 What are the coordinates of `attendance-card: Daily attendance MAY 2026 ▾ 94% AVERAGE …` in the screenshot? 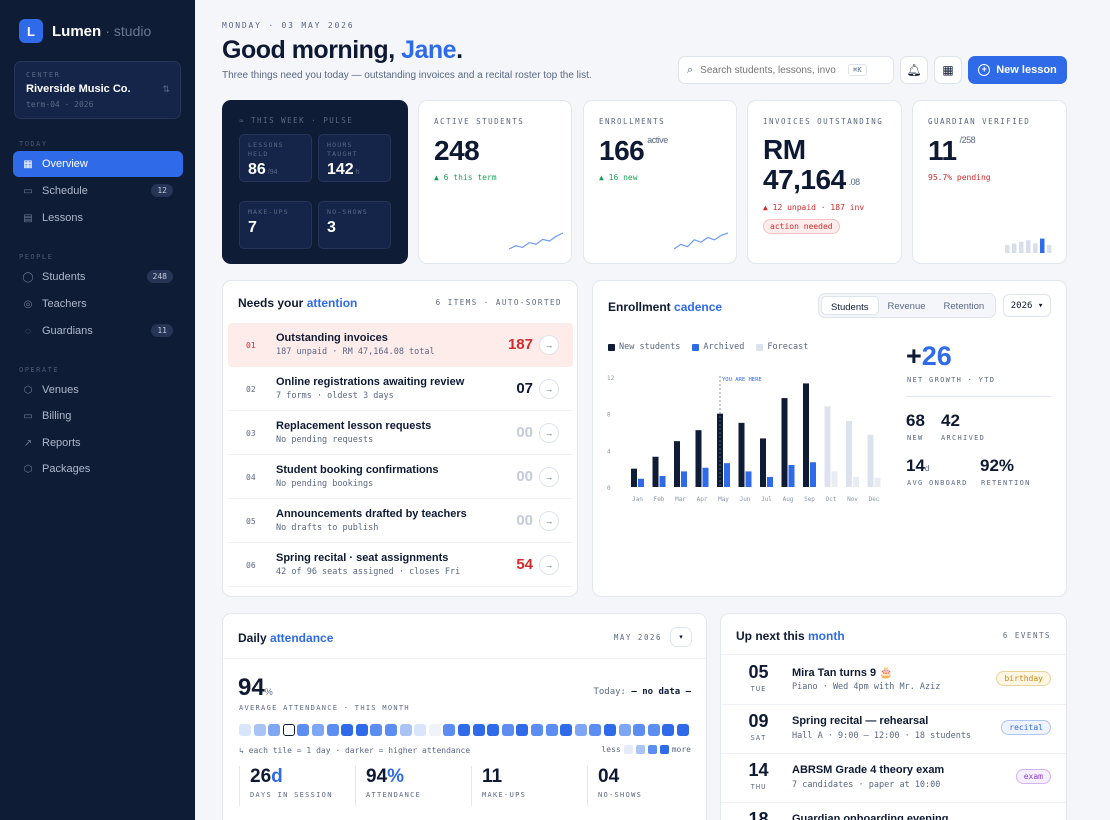 It's located at (465, 716).